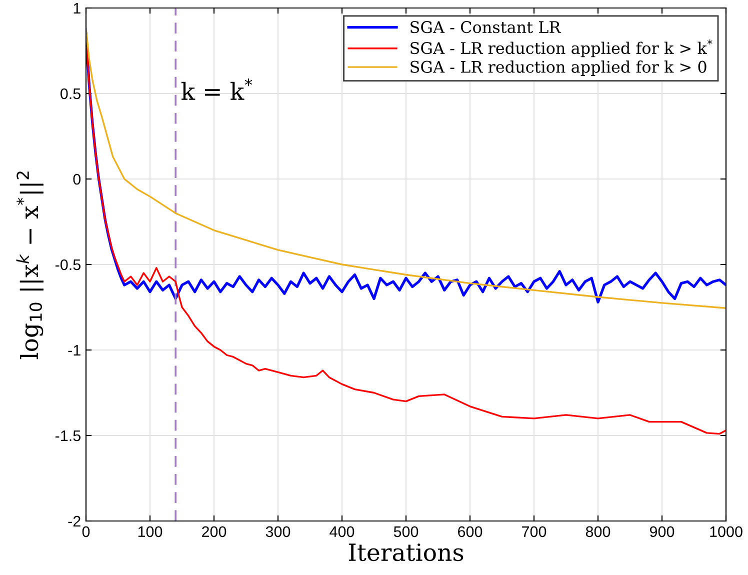 Image resolution: width=748 pixels, height=575 pixels. Describe the element at coordinates (30, 266) in the screenshot. I see `y-axis-title: log$_{10}$ ||x$^{k}$ − x$^{*}$||$^{2}$` at that location.